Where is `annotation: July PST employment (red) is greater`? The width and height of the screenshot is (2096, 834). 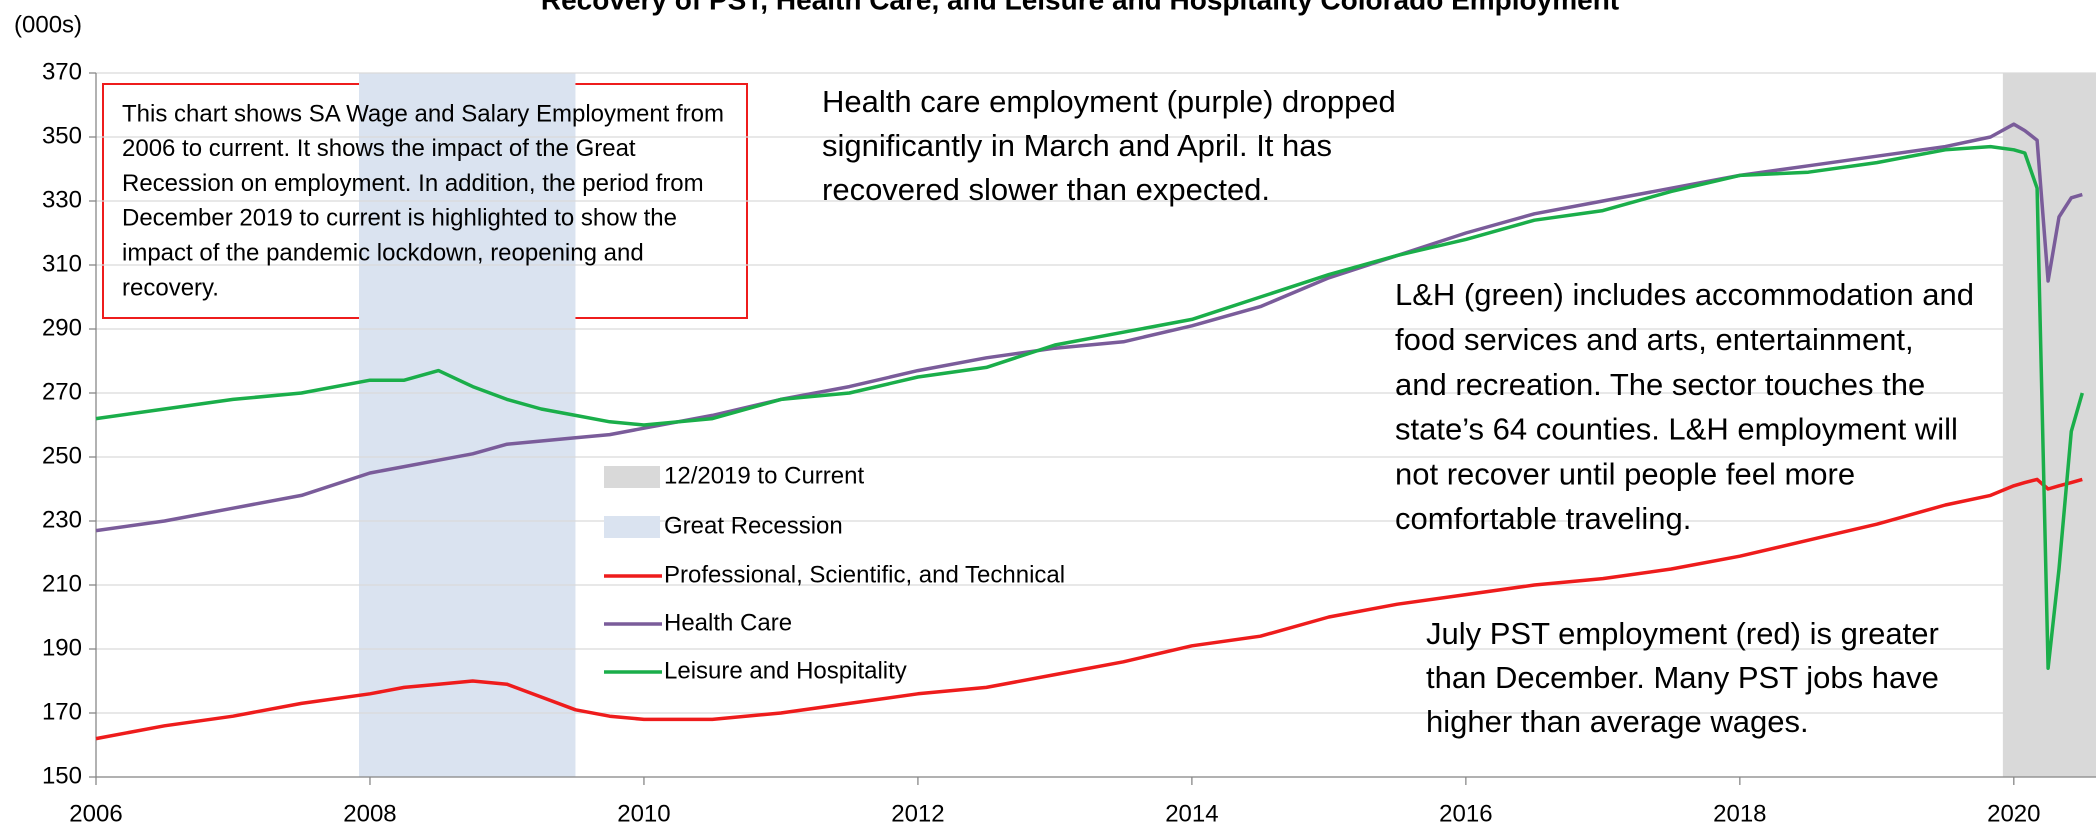 annotation: July PST employment (red) is greater is located at coordinates (1682, 633).